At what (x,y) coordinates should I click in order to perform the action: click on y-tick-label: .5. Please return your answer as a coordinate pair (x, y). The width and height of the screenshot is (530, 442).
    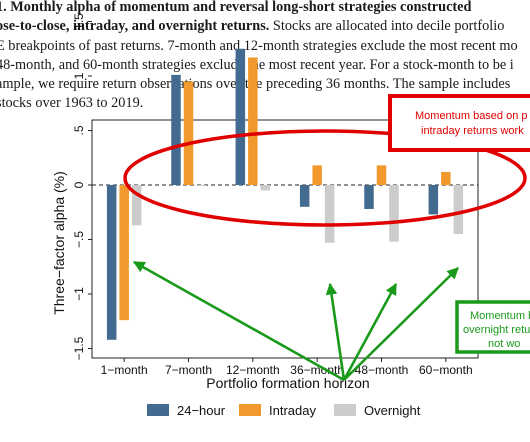
    Looking at the image, I should click on (79, 130).